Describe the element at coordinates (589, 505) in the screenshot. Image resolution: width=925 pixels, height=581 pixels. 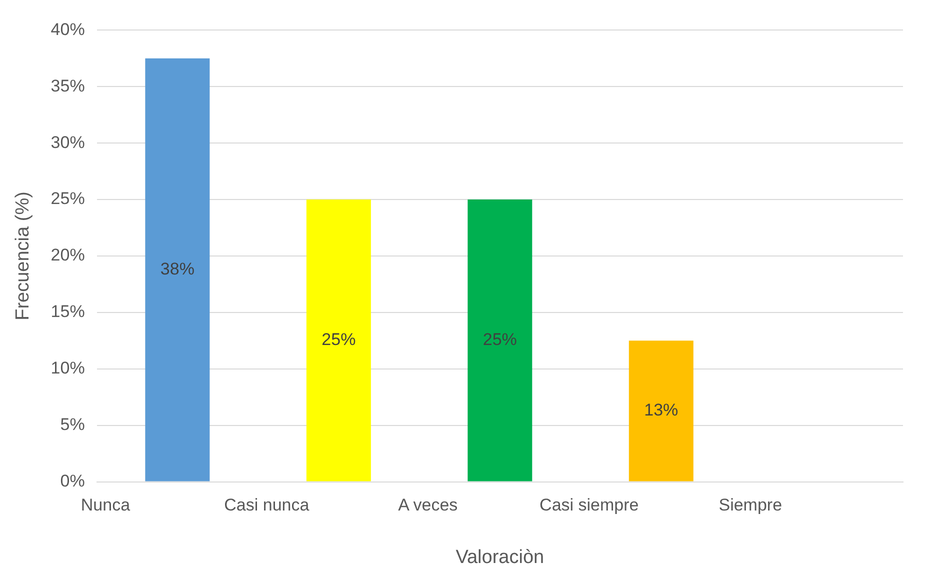
I see `x-tick-label: Casi siempre` at that location.